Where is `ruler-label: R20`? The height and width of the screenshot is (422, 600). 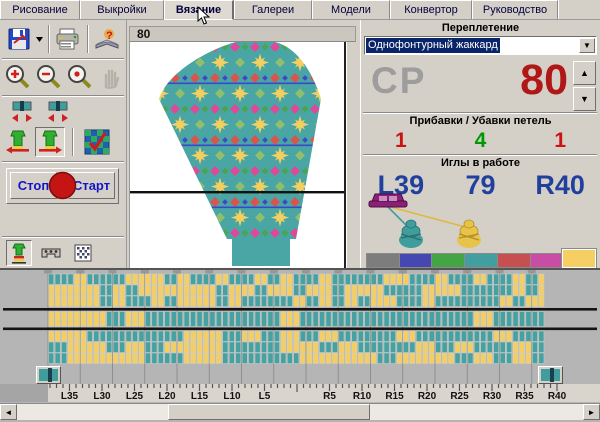
ruler-label: R20 is located at coordinates (427, 396).